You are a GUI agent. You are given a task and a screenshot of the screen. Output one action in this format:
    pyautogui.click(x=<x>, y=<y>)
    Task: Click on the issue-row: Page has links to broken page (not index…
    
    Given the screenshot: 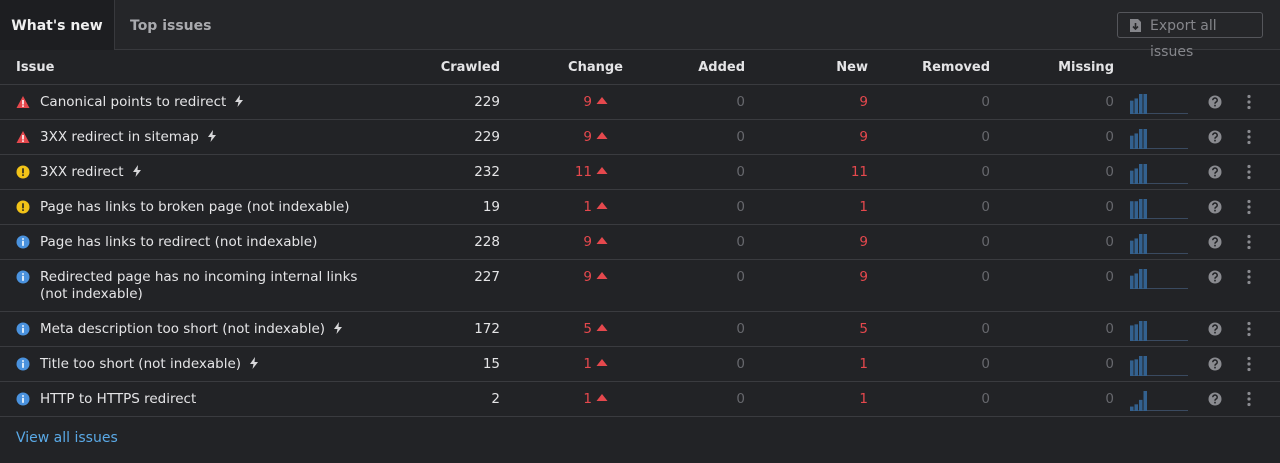 What is the action you would take?
    pyautogui.click(x=640, y=207)
    